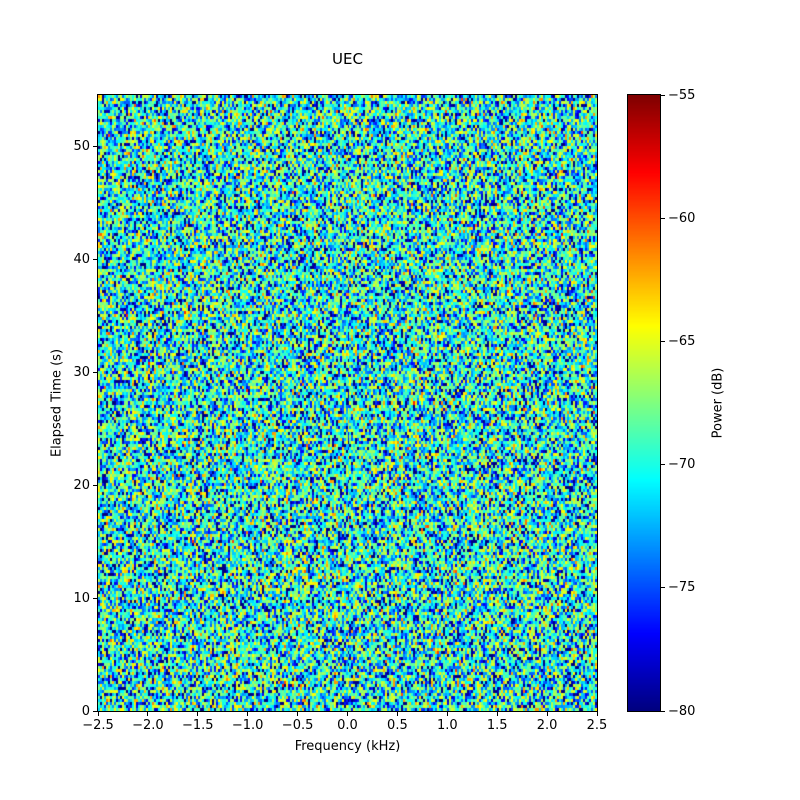 Image resolution: width=800 pixels, height=800 pixels. Describe the element at coordinates (447, 725) in the screenshot. I see `x-tick-label: 1.0` at that location.